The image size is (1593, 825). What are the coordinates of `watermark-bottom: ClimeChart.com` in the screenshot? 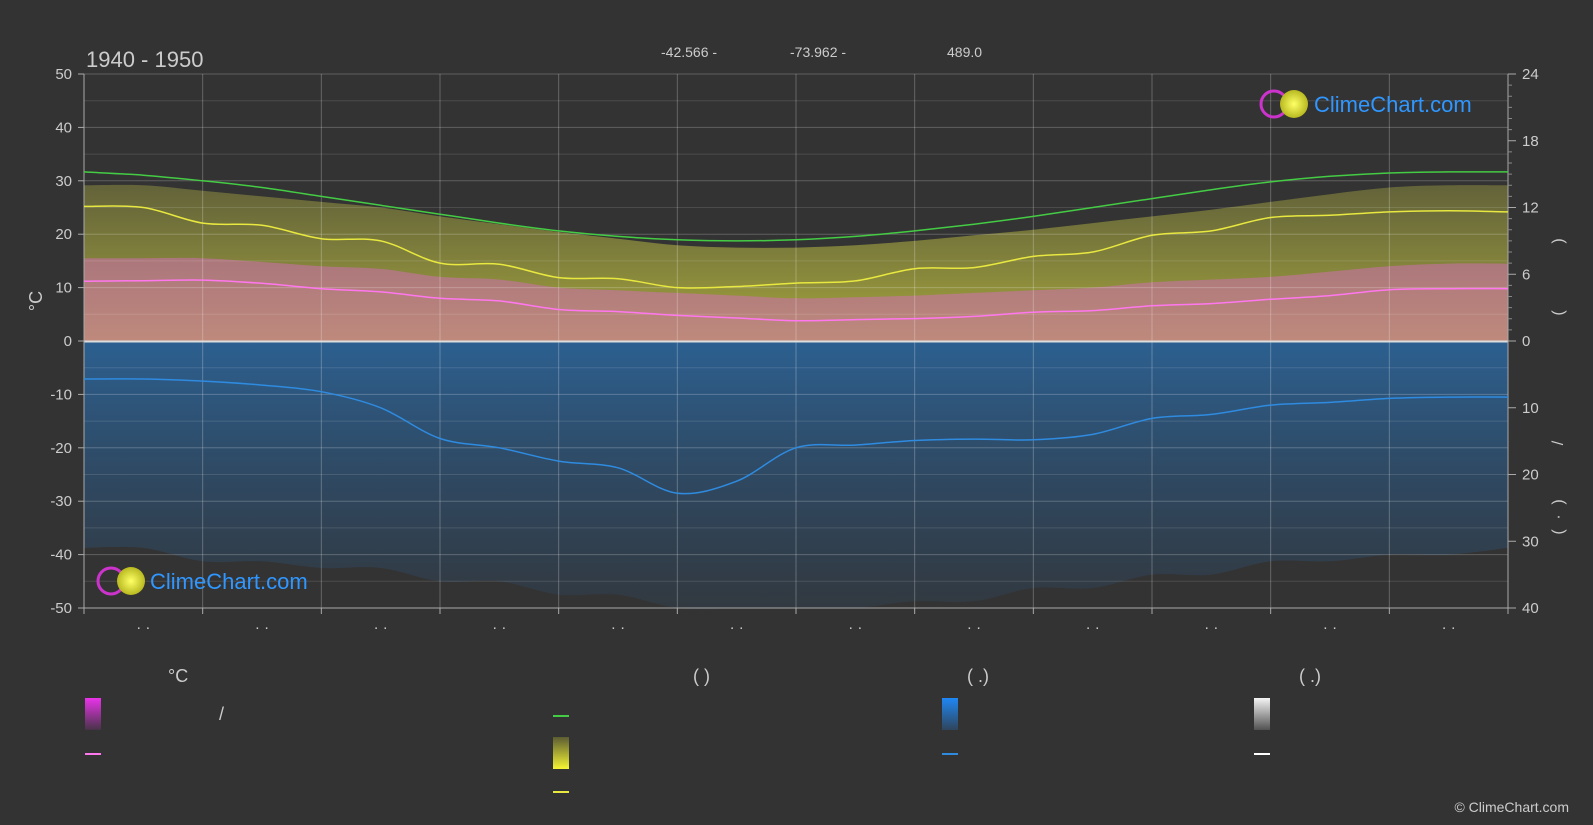 It's located at (202, 581).